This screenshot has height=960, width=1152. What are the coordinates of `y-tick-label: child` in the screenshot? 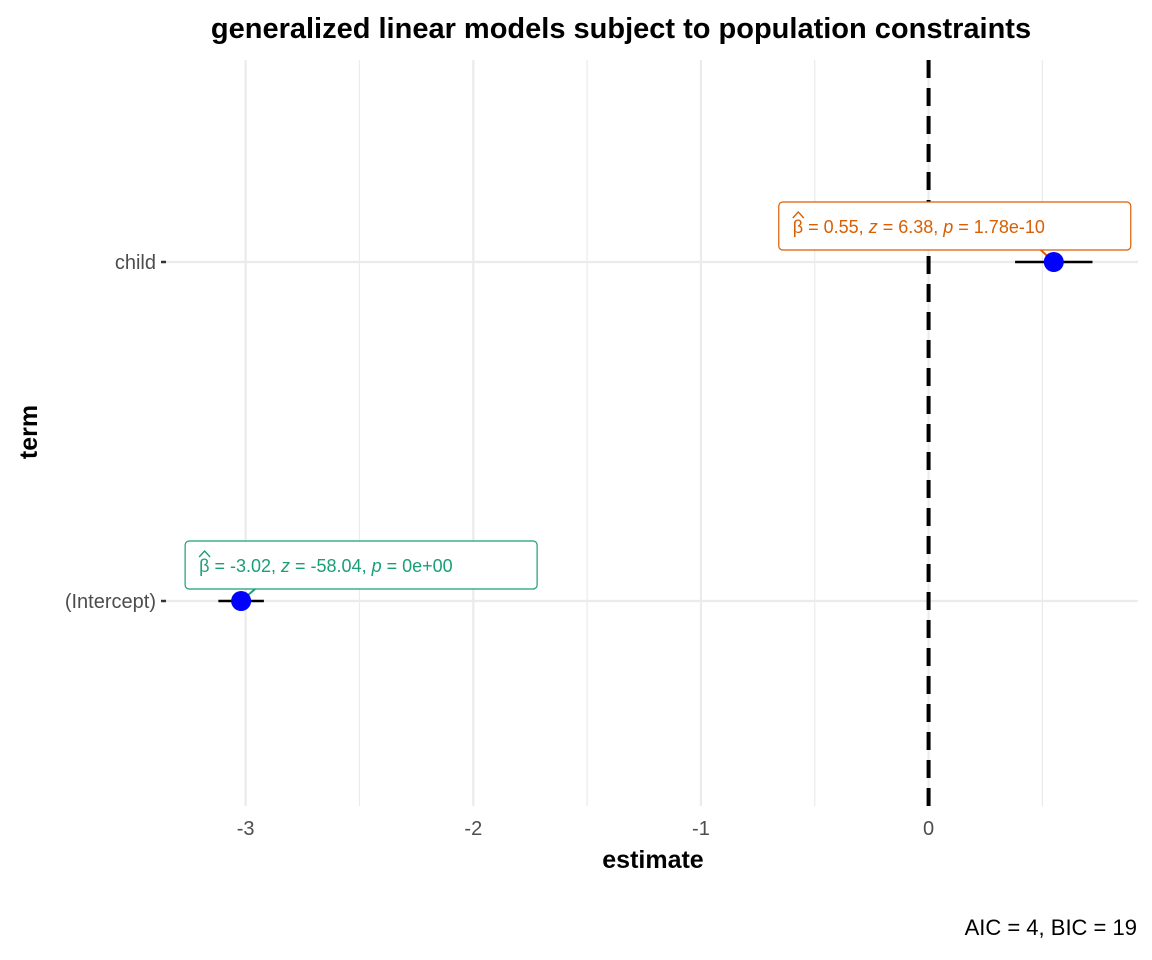 It's located at (135, 263).